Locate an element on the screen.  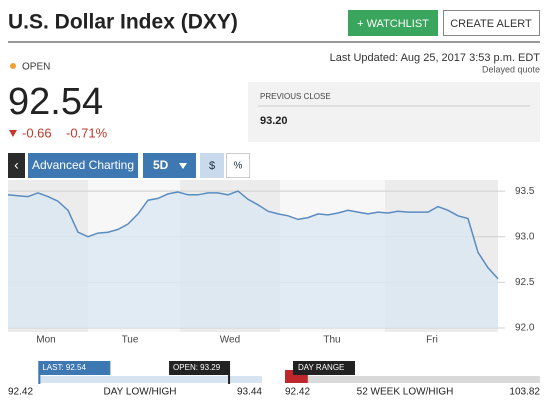
alert-label: CREATE ALERT is located at coordinates (491, 24).